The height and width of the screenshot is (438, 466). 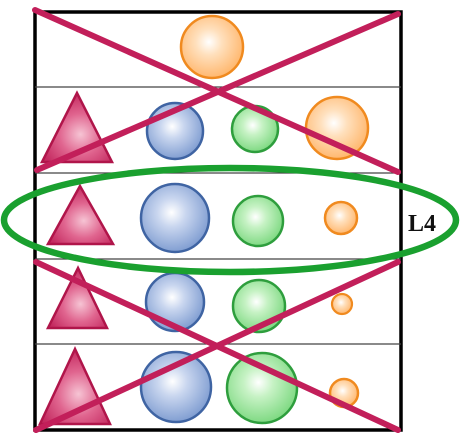 What do you see at coordinates (422, 224) in the screenshot?
I see `layer-label: L4` at bounding box center [422, 224].